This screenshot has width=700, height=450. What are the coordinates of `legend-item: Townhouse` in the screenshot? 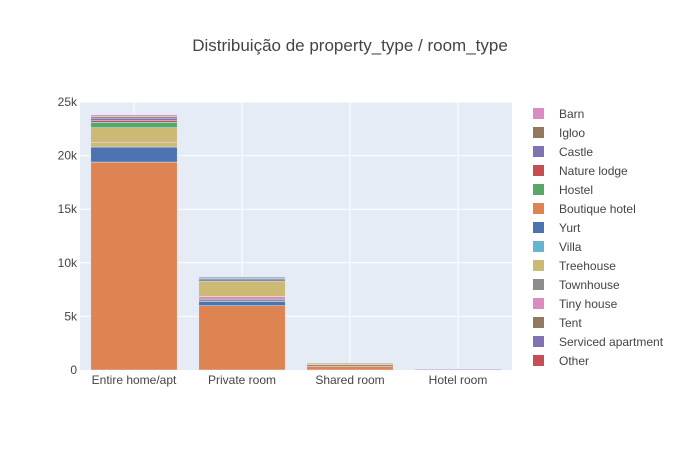 It's located at (576, 285).